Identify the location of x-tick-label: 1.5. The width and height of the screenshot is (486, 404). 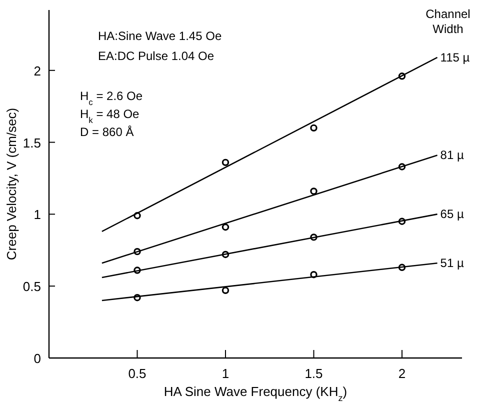
(313, 373).